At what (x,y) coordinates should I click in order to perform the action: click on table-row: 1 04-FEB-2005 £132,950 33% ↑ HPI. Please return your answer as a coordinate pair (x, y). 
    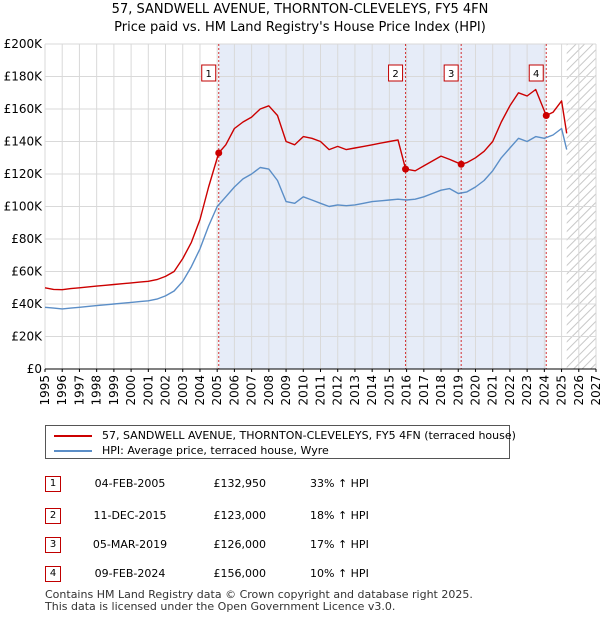
    Looking at the image, I should click on (300, 486).